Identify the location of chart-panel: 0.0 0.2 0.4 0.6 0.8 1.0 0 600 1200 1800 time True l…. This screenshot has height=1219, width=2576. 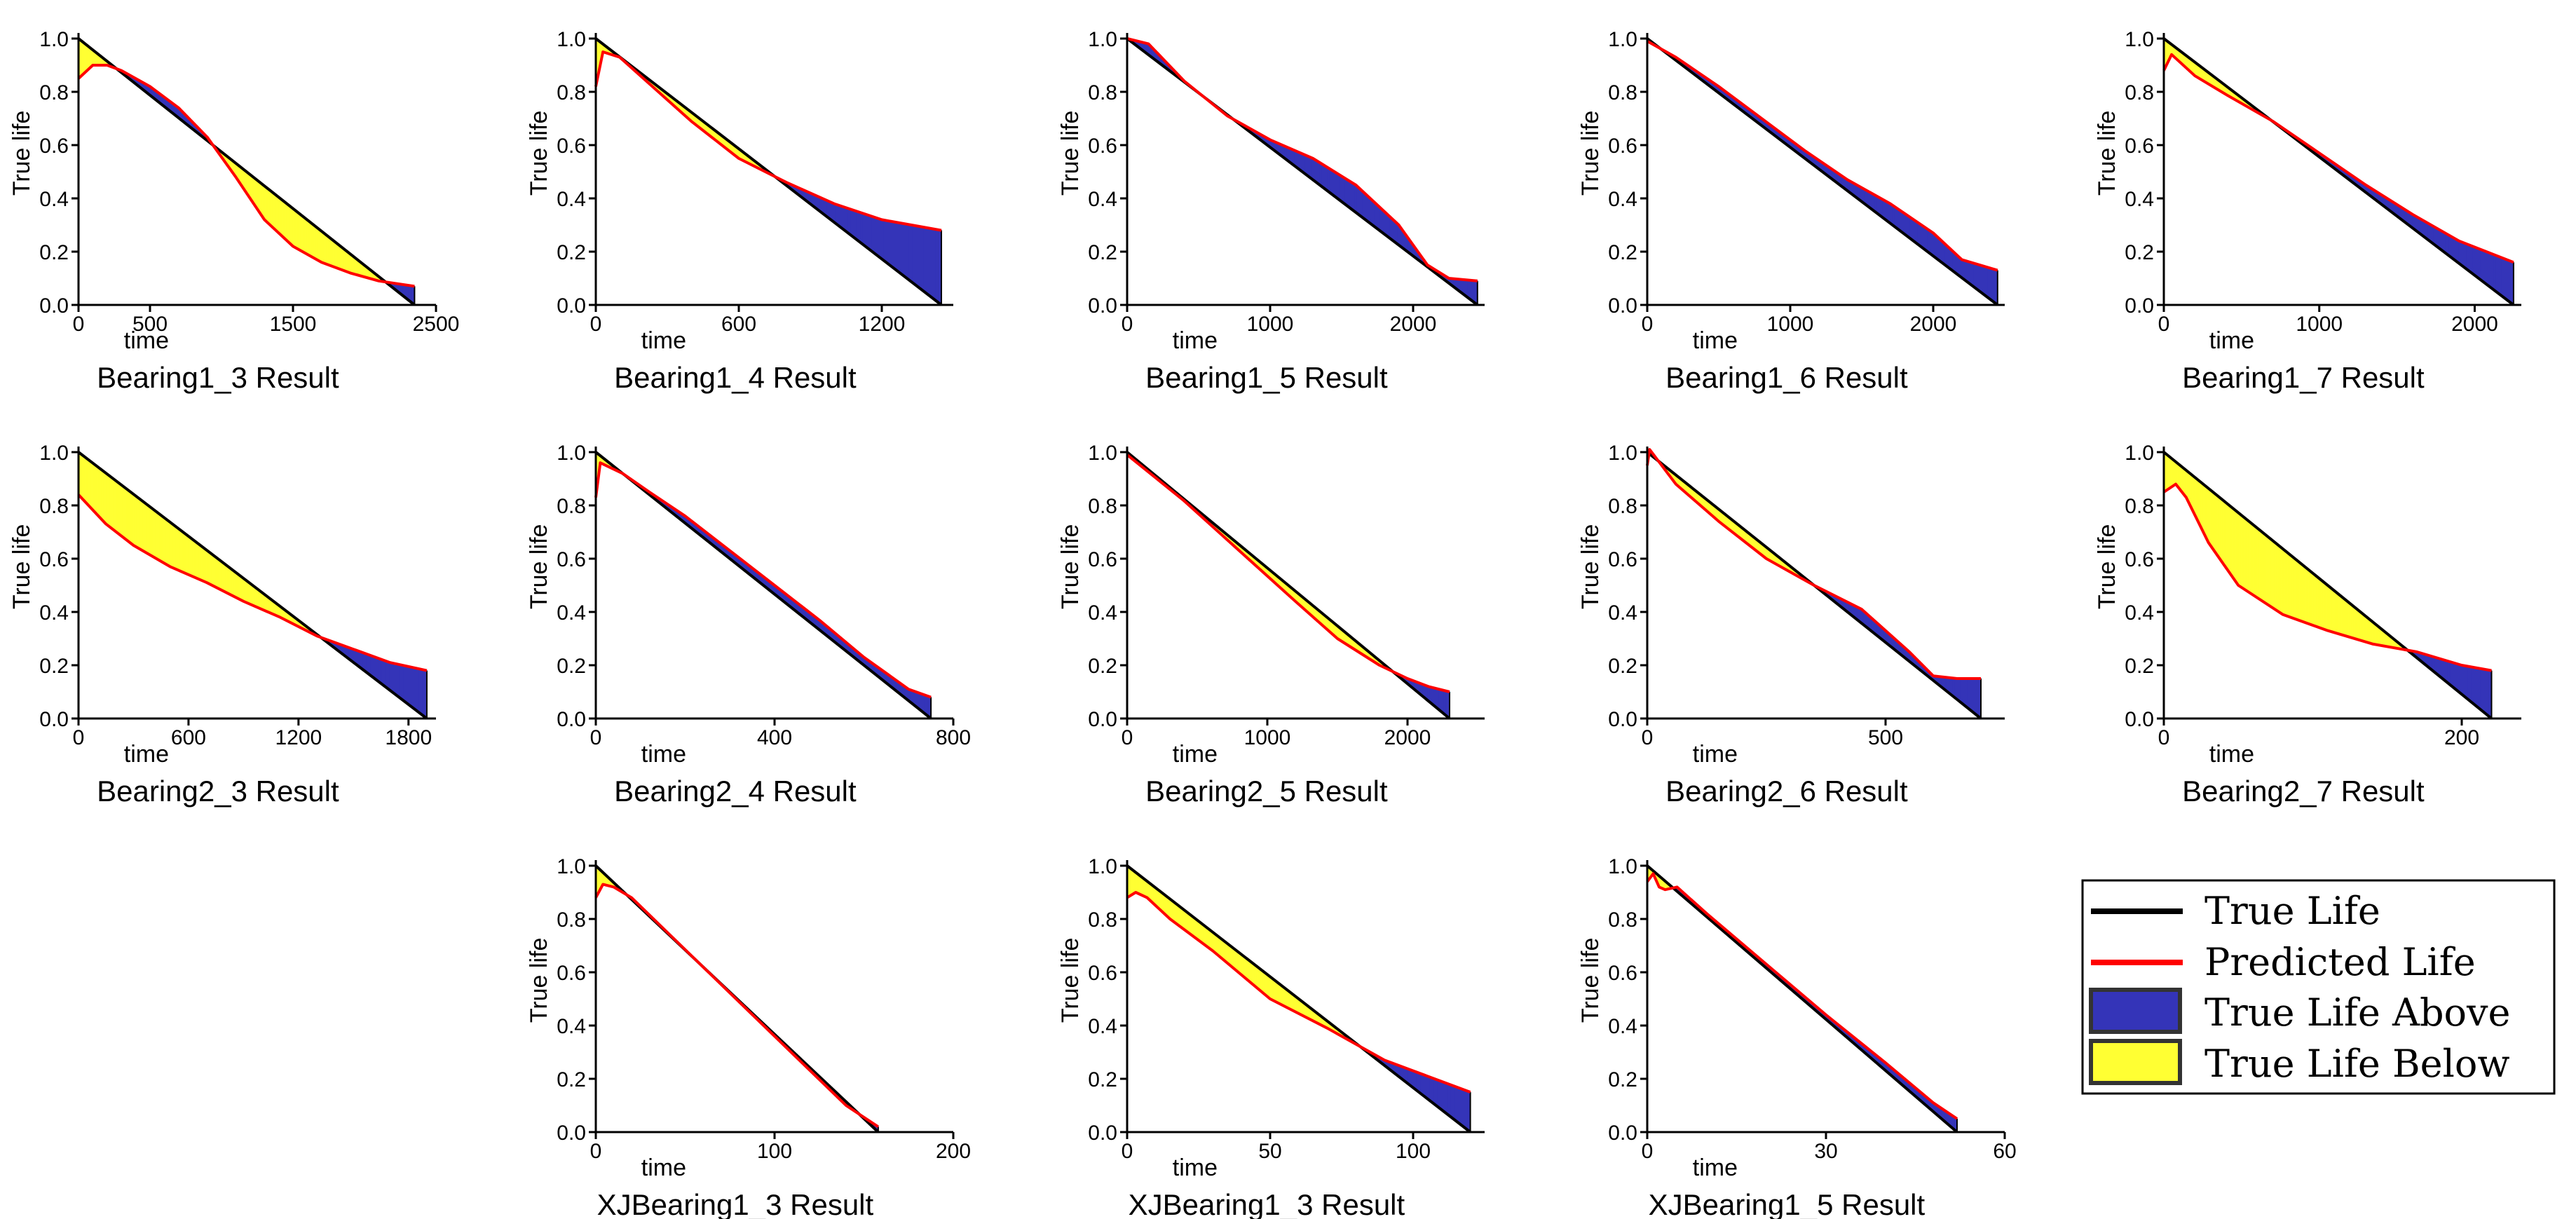
(222, 625).